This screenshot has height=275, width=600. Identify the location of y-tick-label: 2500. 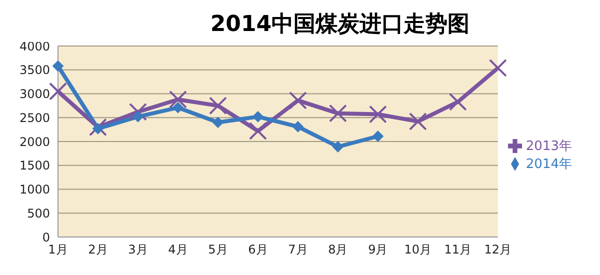
(34, 117).